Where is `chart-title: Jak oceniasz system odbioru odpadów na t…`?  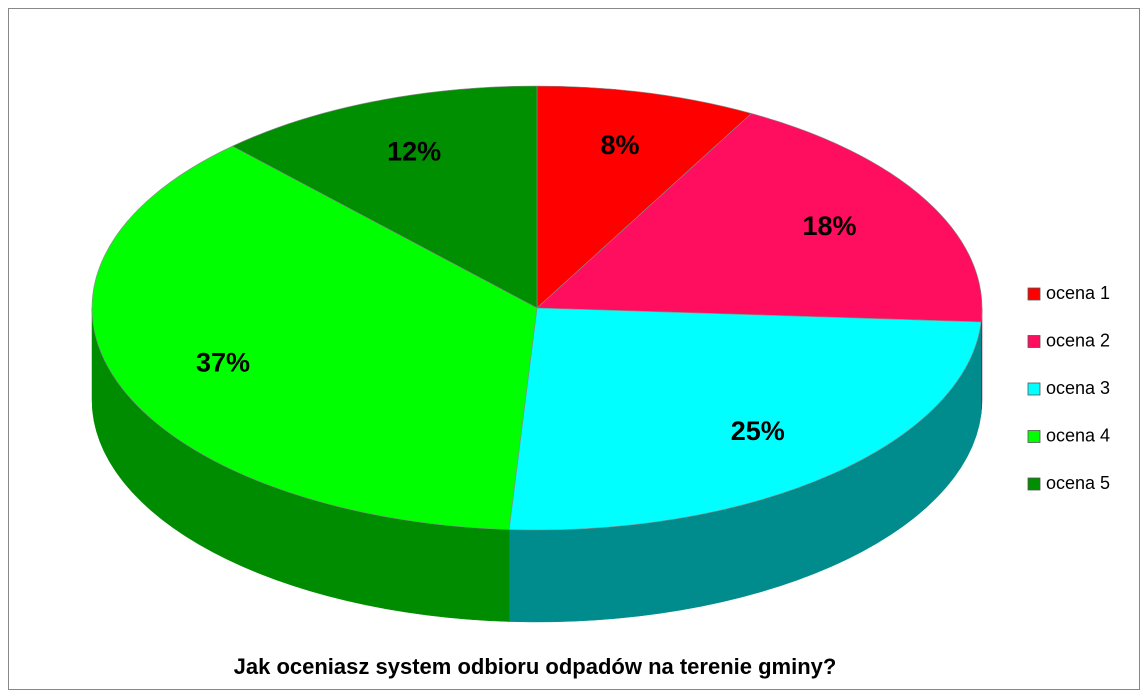 chart-title: Jak oceniasz system odbioru odpadów na t… is located at coordinates (535, 666).